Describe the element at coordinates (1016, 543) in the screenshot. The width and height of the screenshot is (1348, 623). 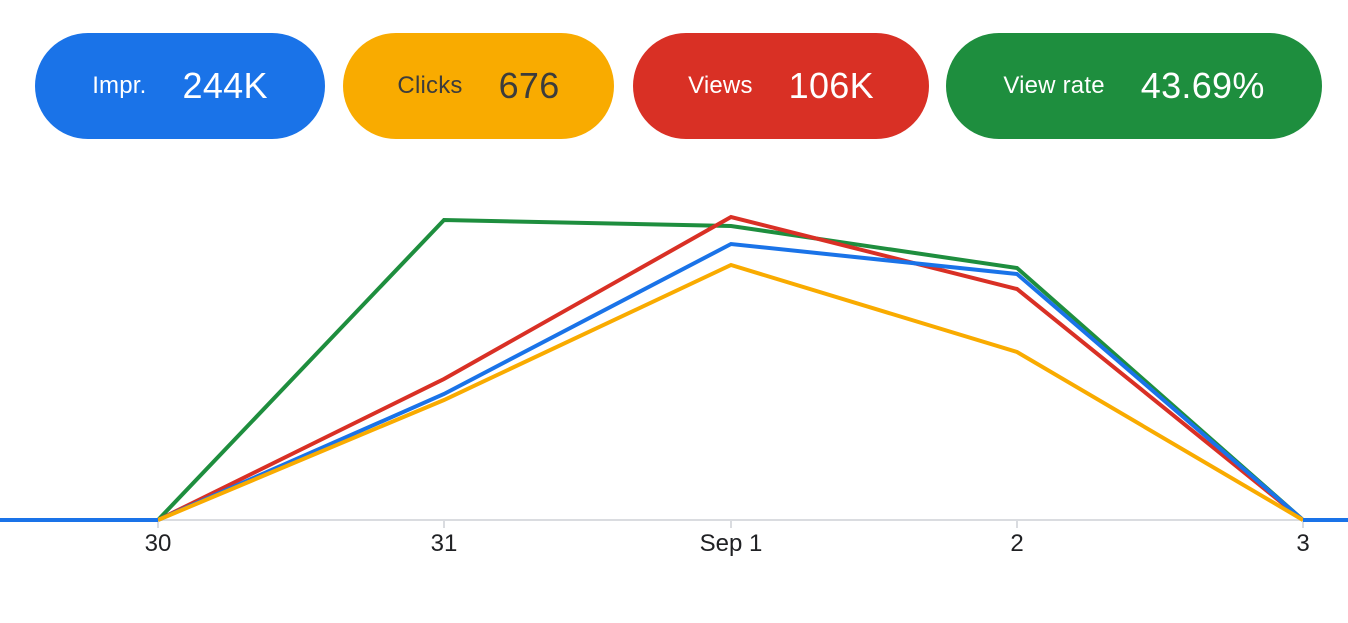
I see `x-tick-label: 2` at that location.